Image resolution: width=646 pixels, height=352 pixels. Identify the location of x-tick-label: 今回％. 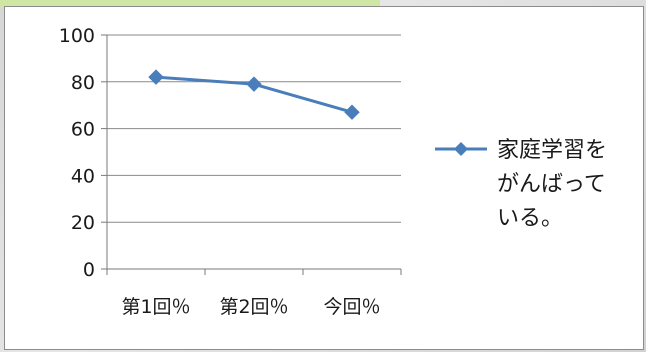
(351, 307).